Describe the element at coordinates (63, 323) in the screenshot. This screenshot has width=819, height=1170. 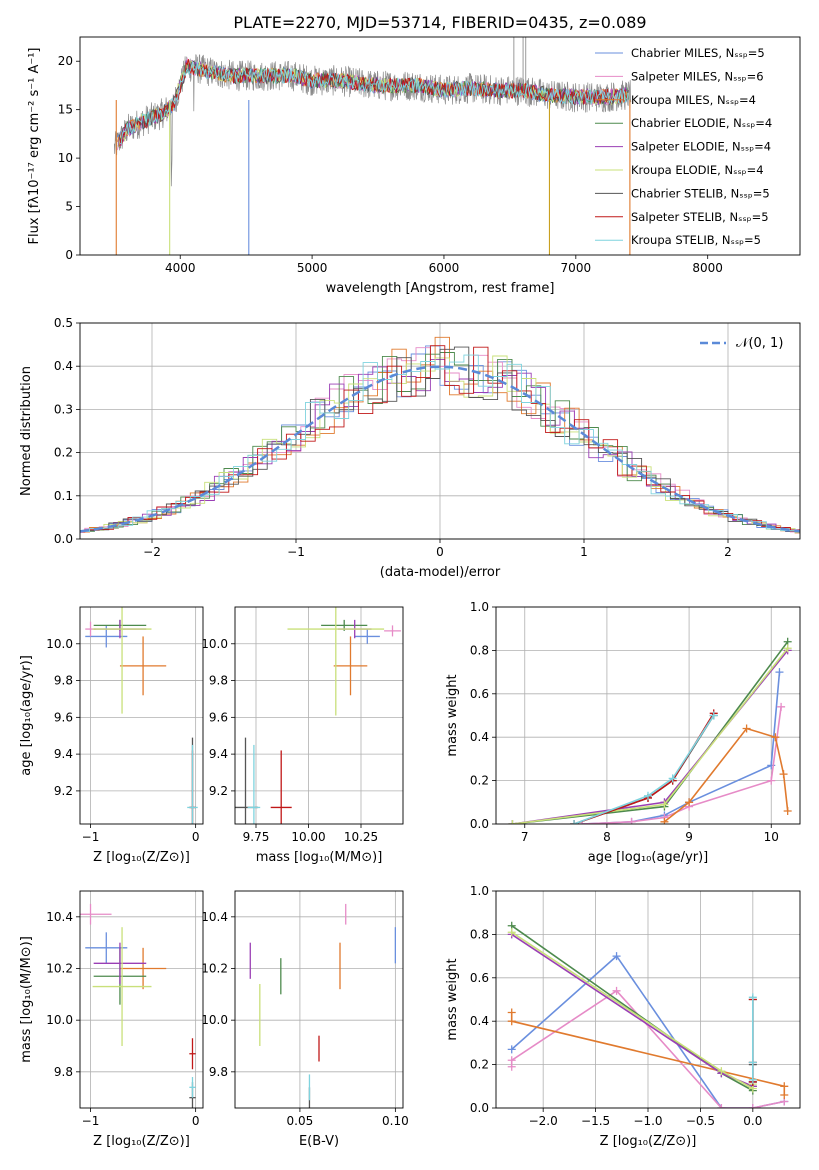
I see `y-tick-label: 0.5` at that location.